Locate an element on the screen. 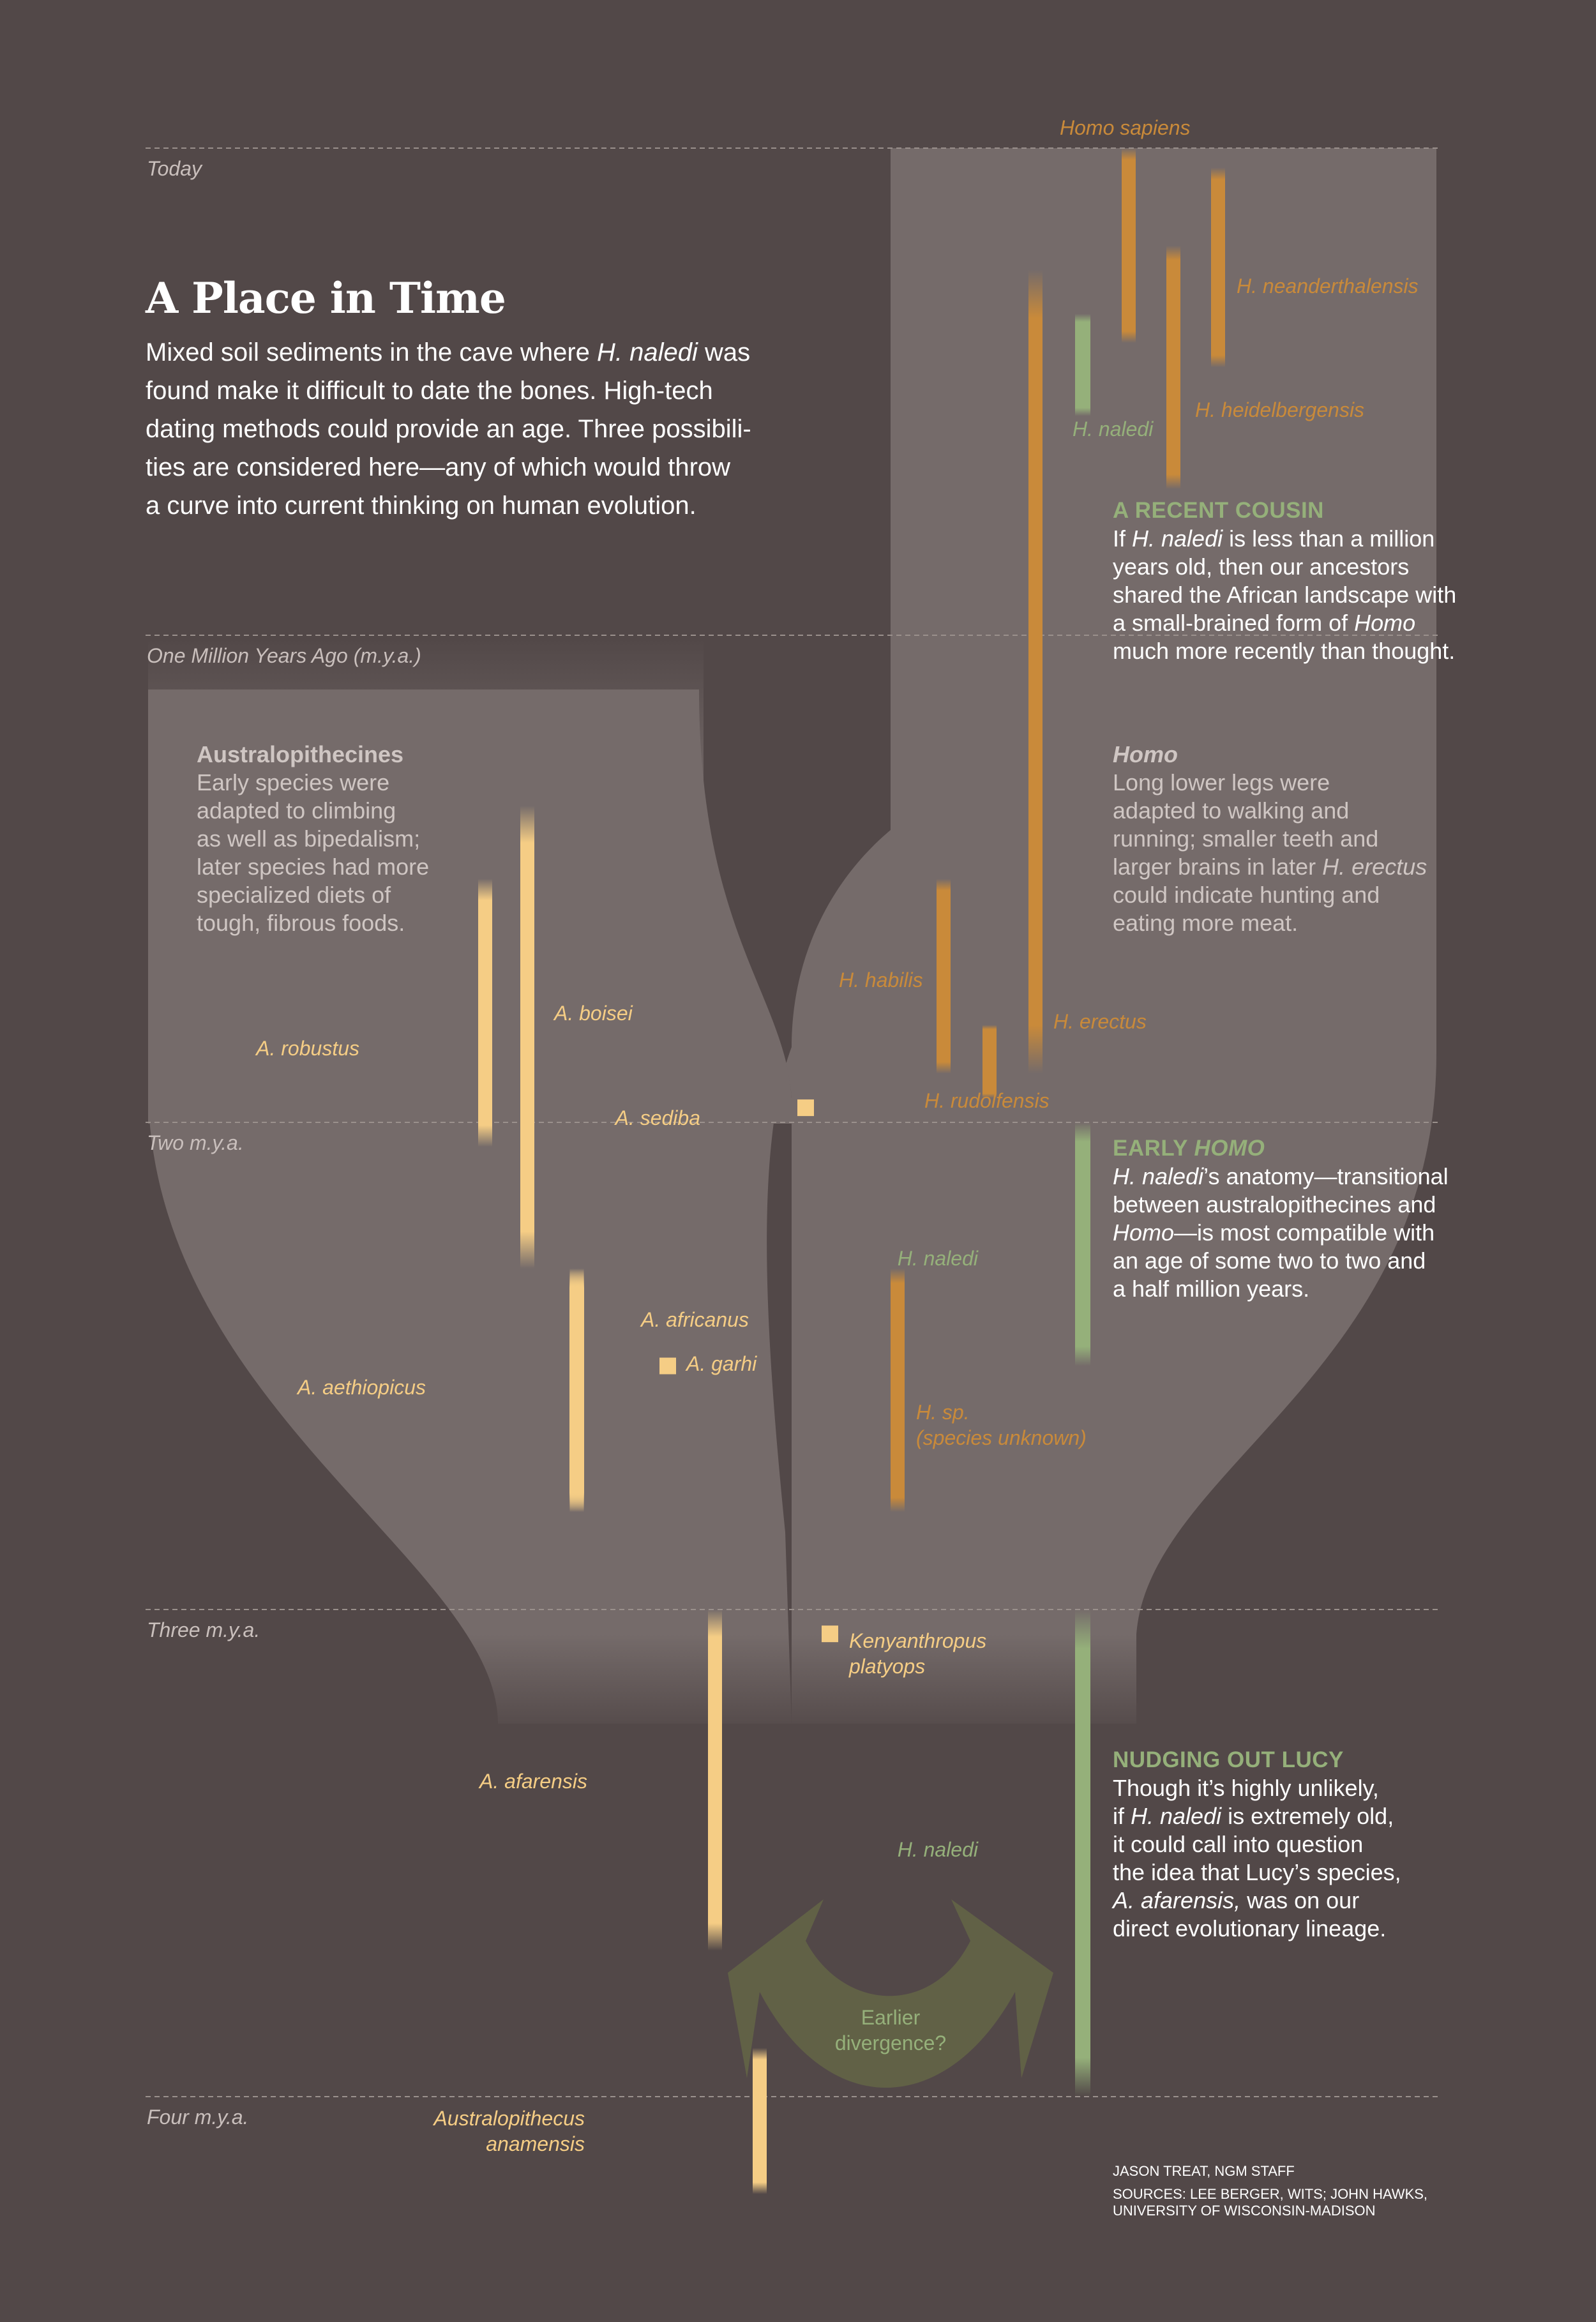 This screenshot has height=2322, width=1596. group-note-line-3-seg-1: H. erectus is located at coordinates (1374, 867).